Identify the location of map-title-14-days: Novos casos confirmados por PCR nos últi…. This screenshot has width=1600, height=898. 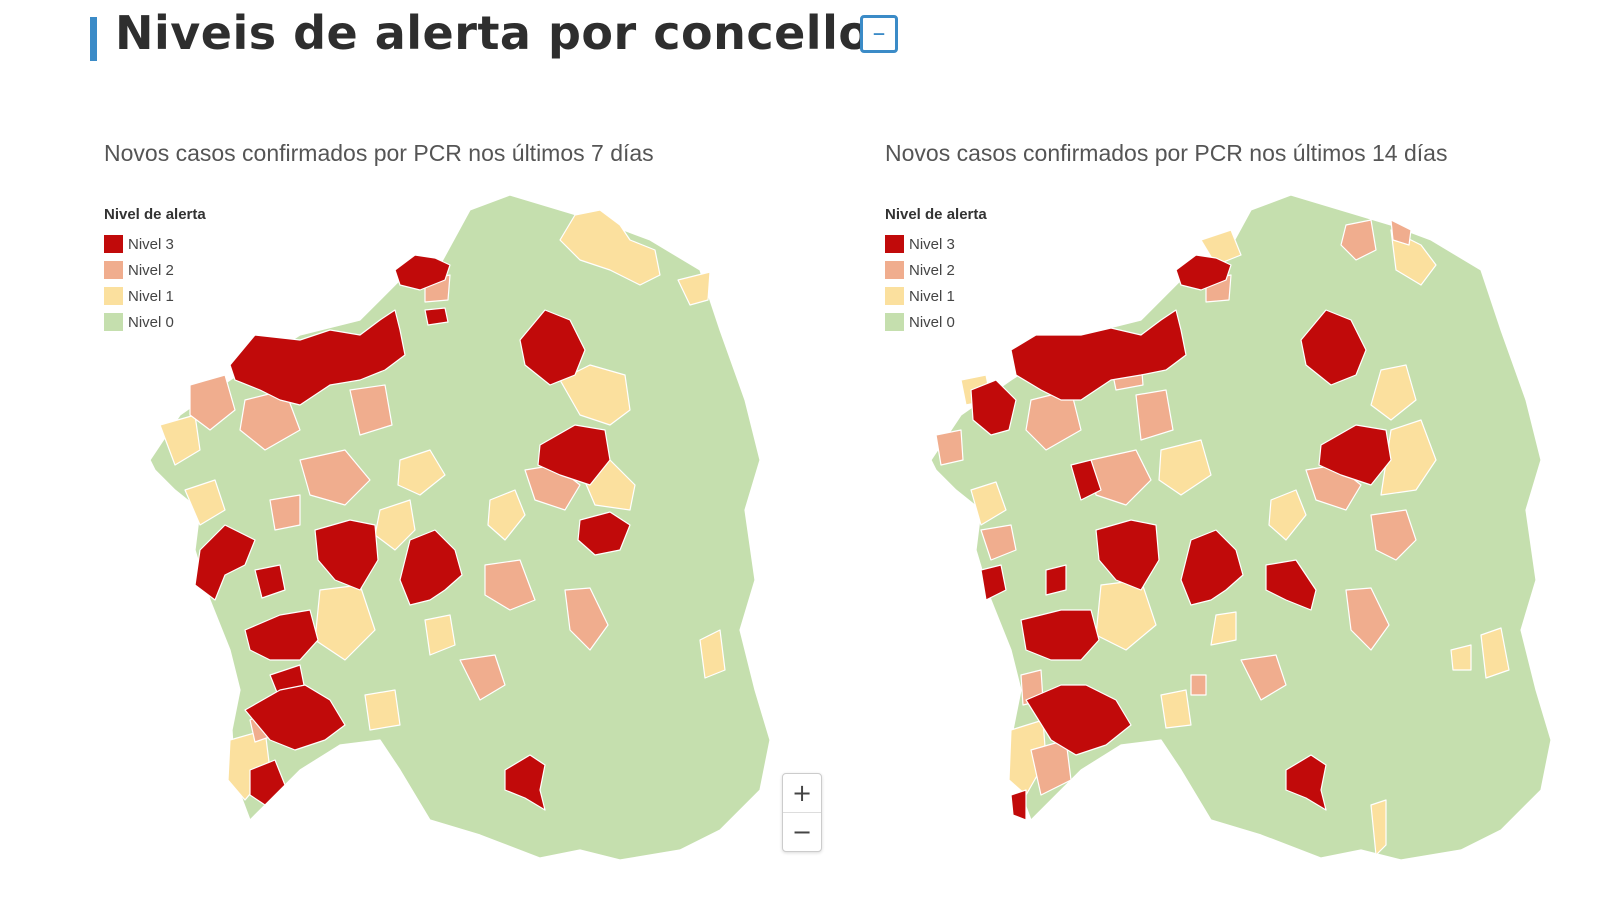
(1166, 153).